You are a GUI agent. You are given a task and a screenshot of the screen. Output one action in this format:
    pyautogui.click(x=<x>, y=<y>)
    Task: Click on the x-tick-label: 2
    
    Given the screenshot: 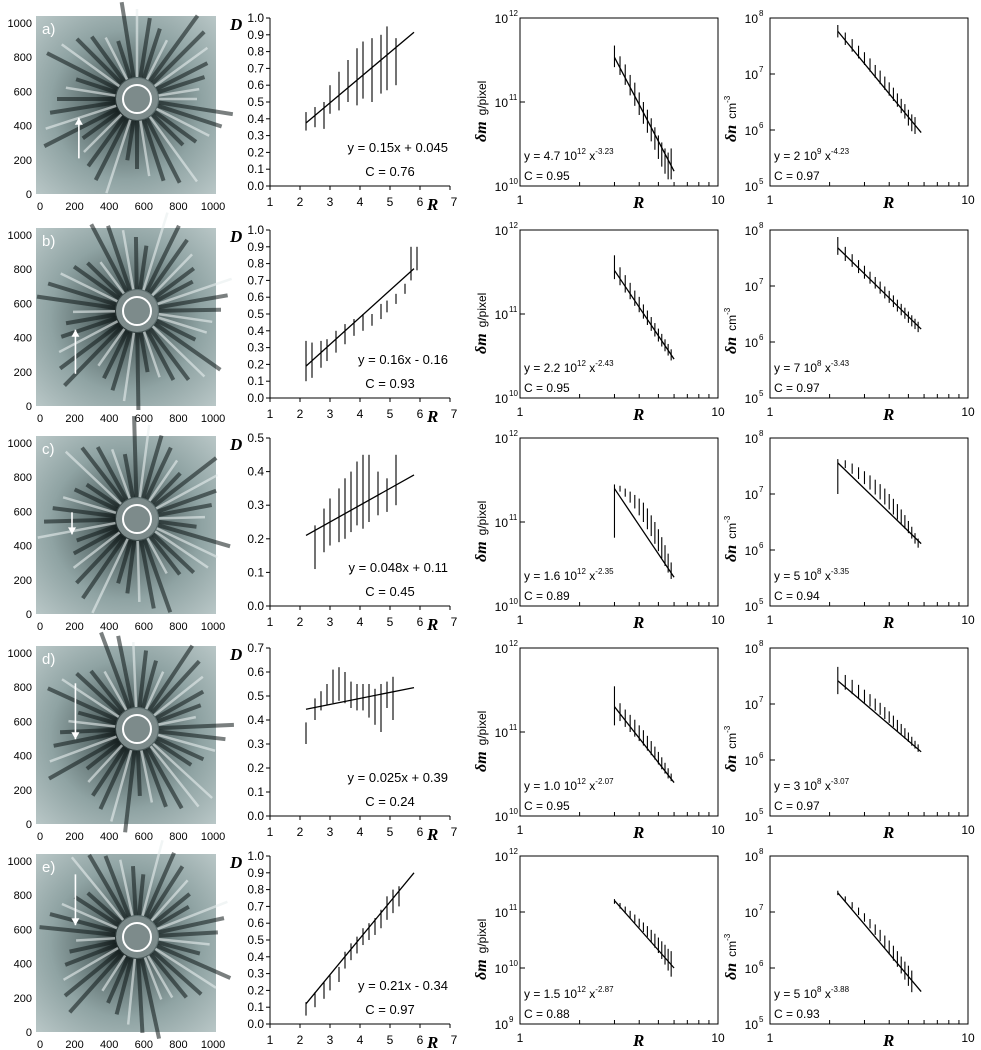 What is the action you would take?
    pyautogui.click(x=300, y=832)
    